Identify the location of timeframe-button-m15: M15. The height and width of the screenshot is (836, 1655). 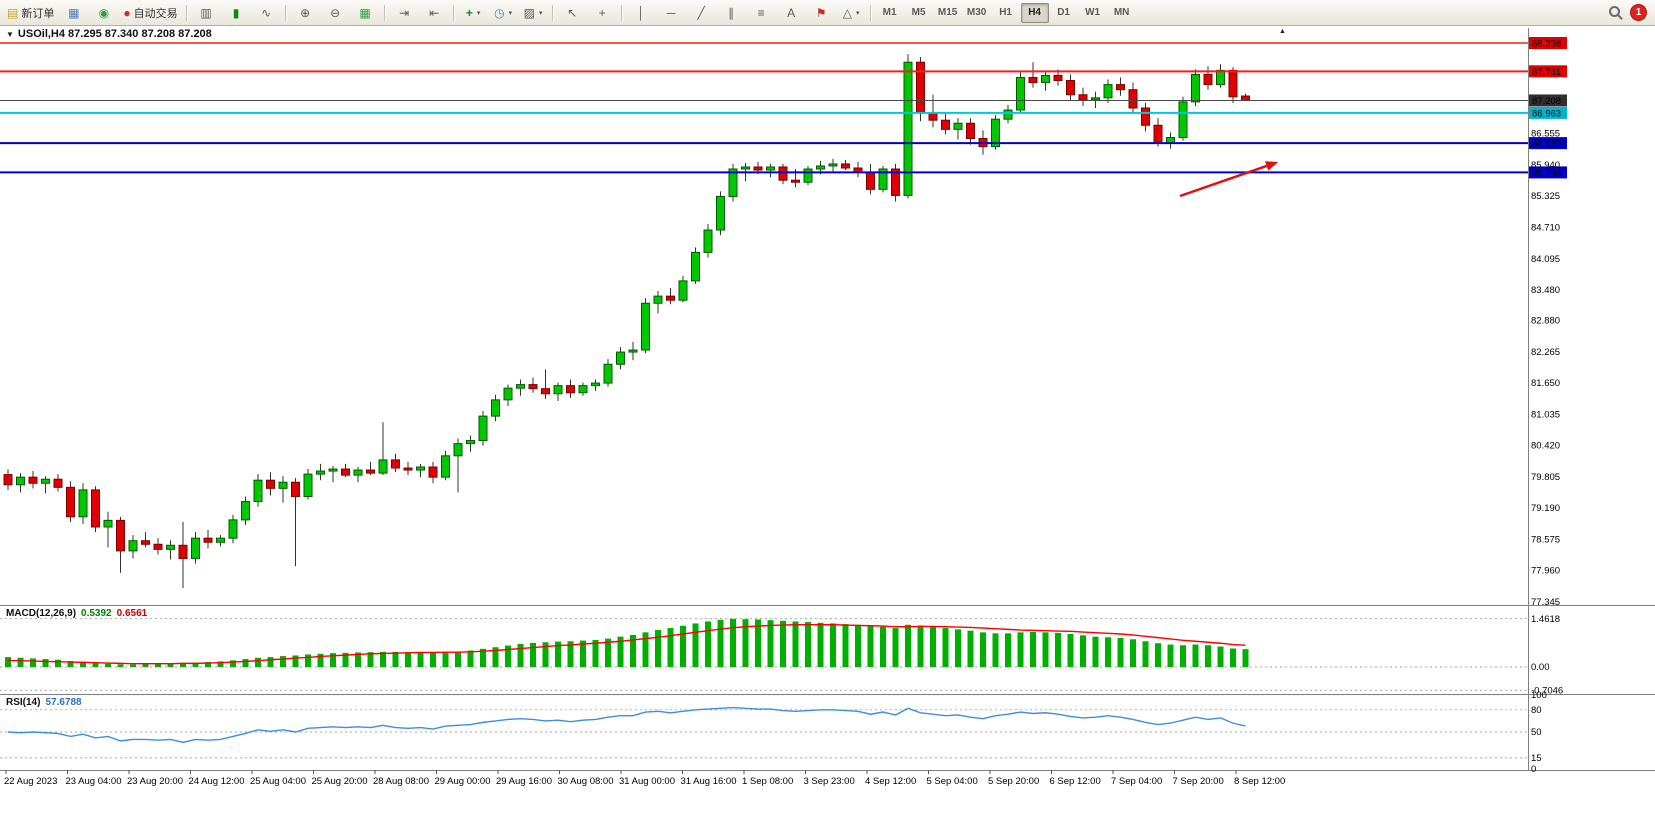
(947, 12).